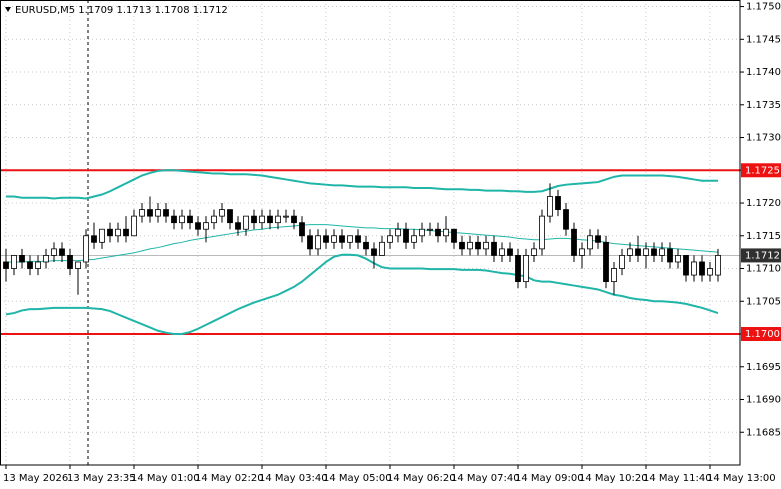 Image resolution: width=781 pixels, height=489 pixels. I want to click on last-price-label: 1.1712, so click(762, 255).